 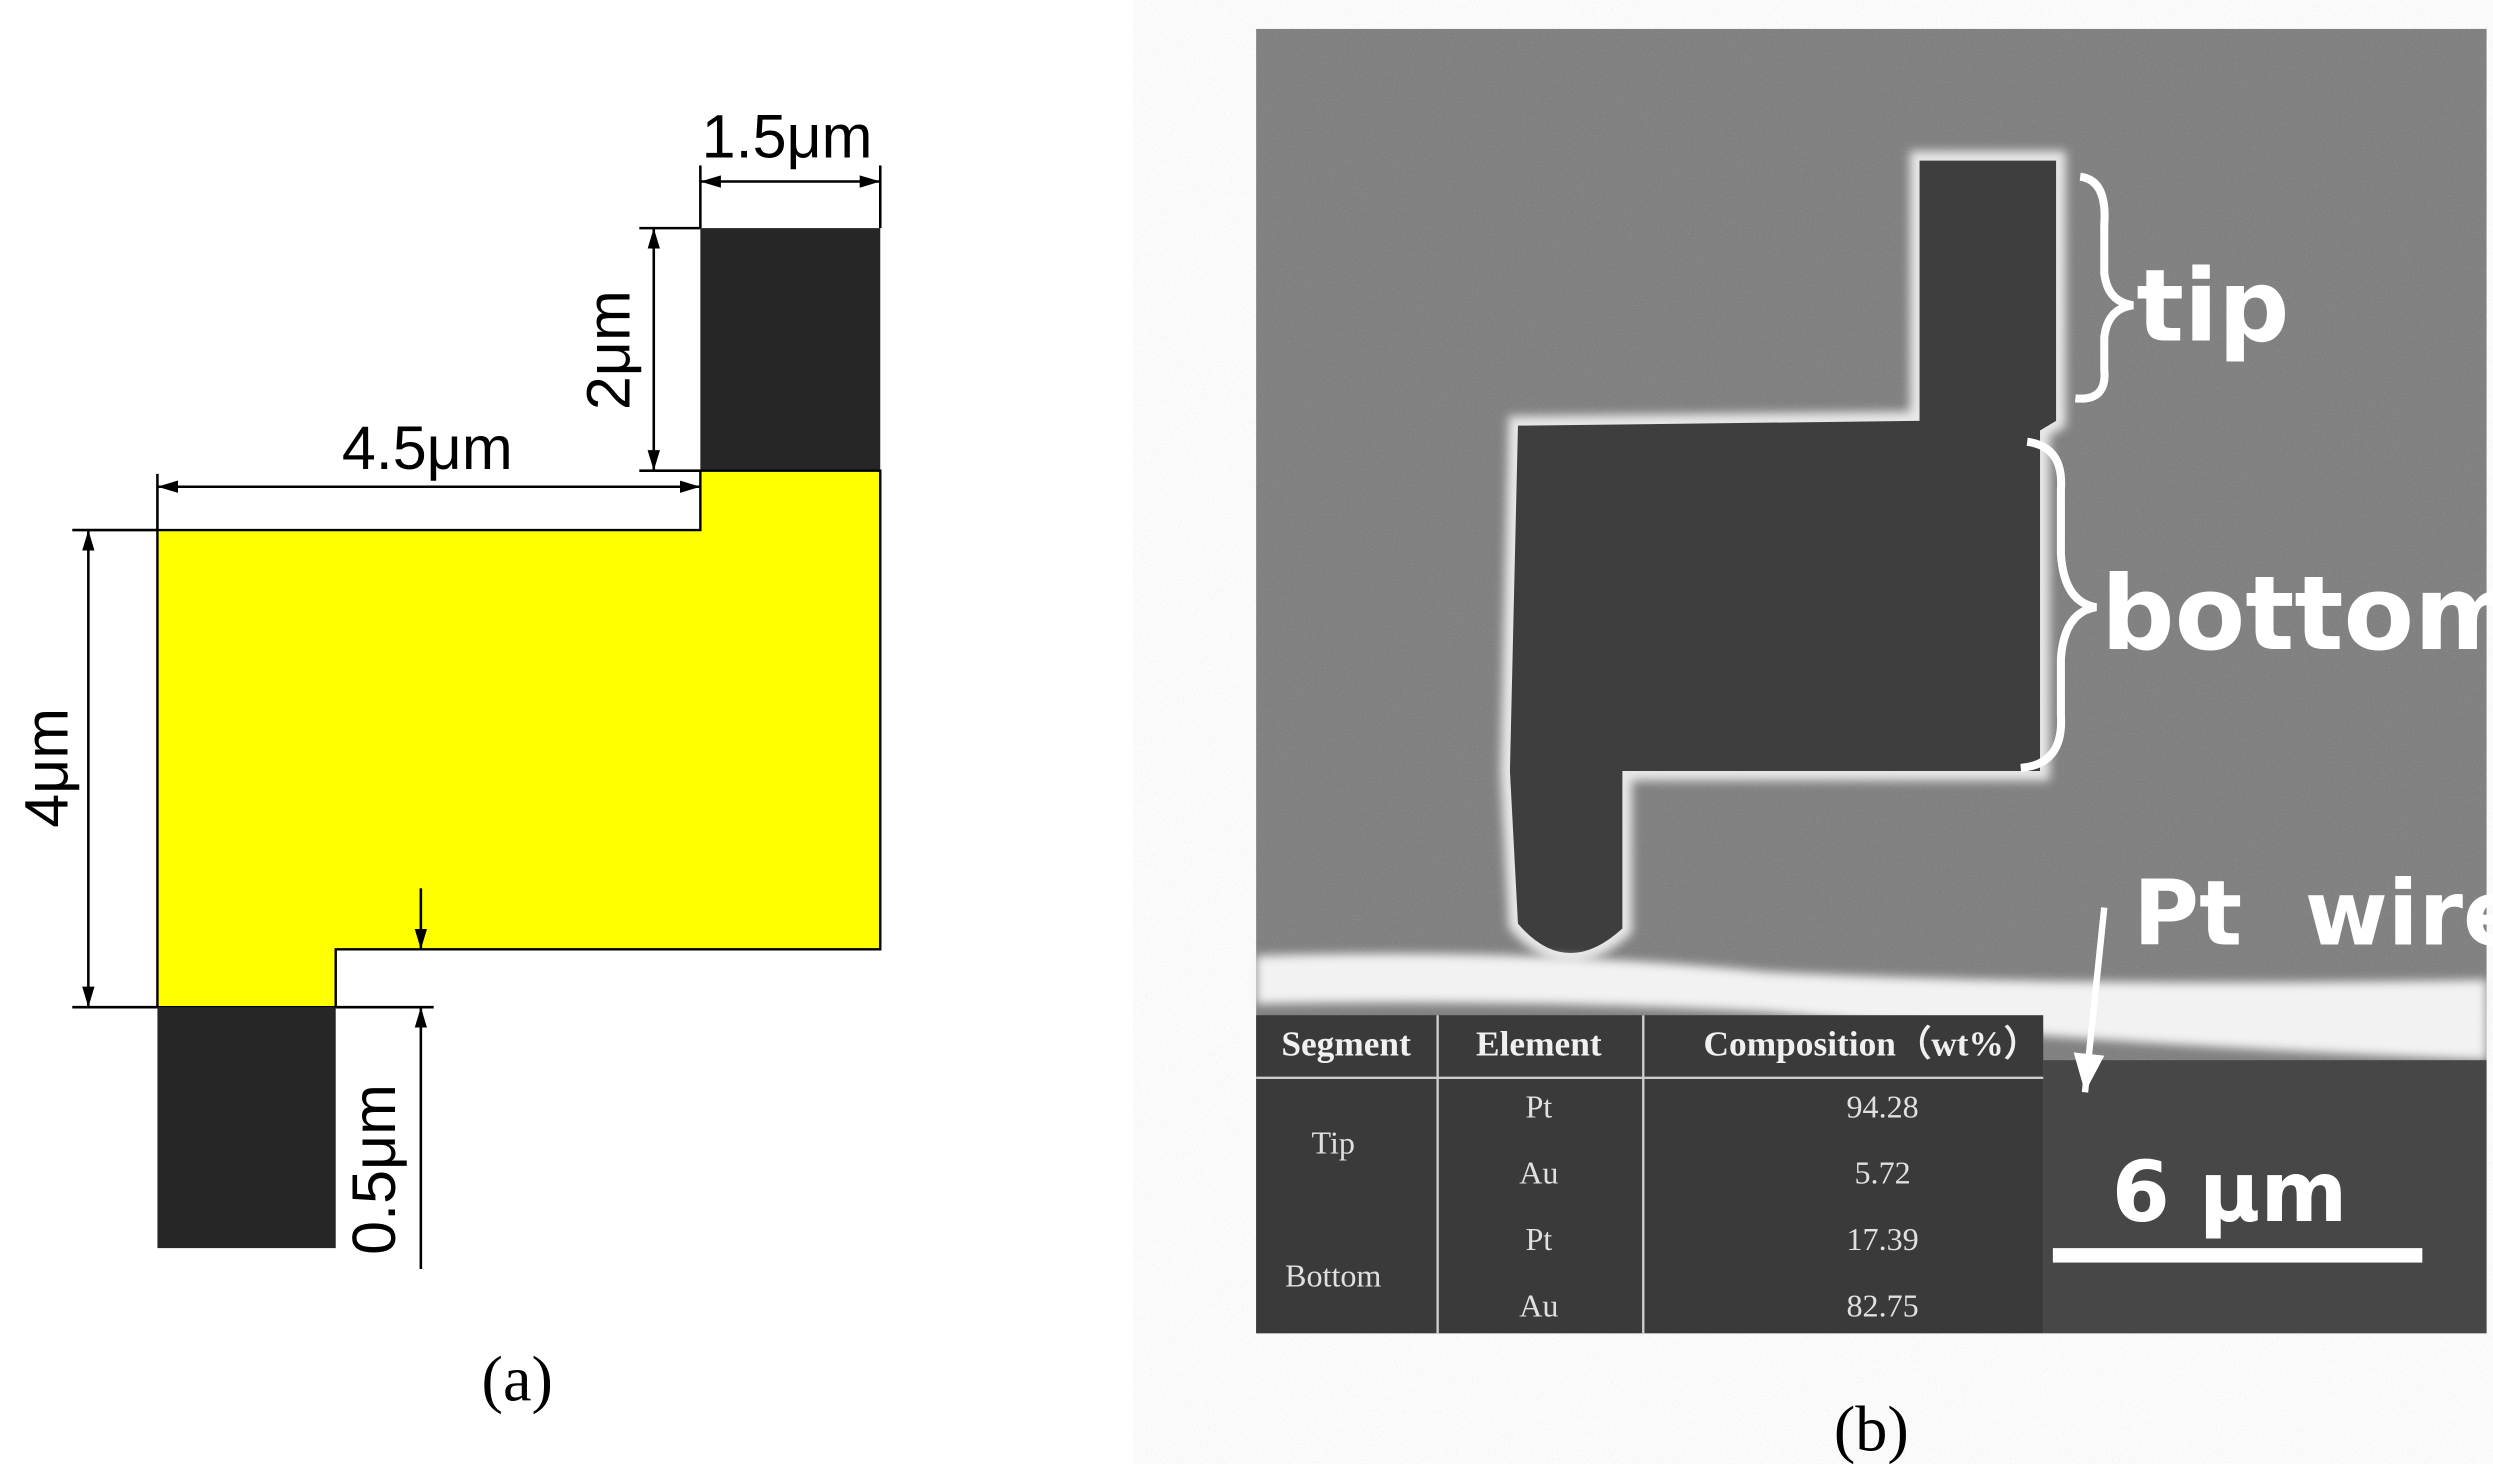 I want to click on scale-bar-label: 6 μm, so click(x=2230, y=1192).